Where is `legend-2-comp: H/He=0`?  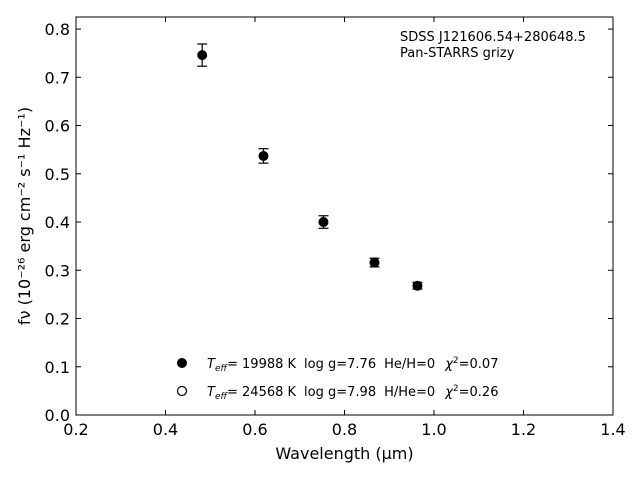 legend-2-comp: H/He=0 is located at coordinates (409, 392).